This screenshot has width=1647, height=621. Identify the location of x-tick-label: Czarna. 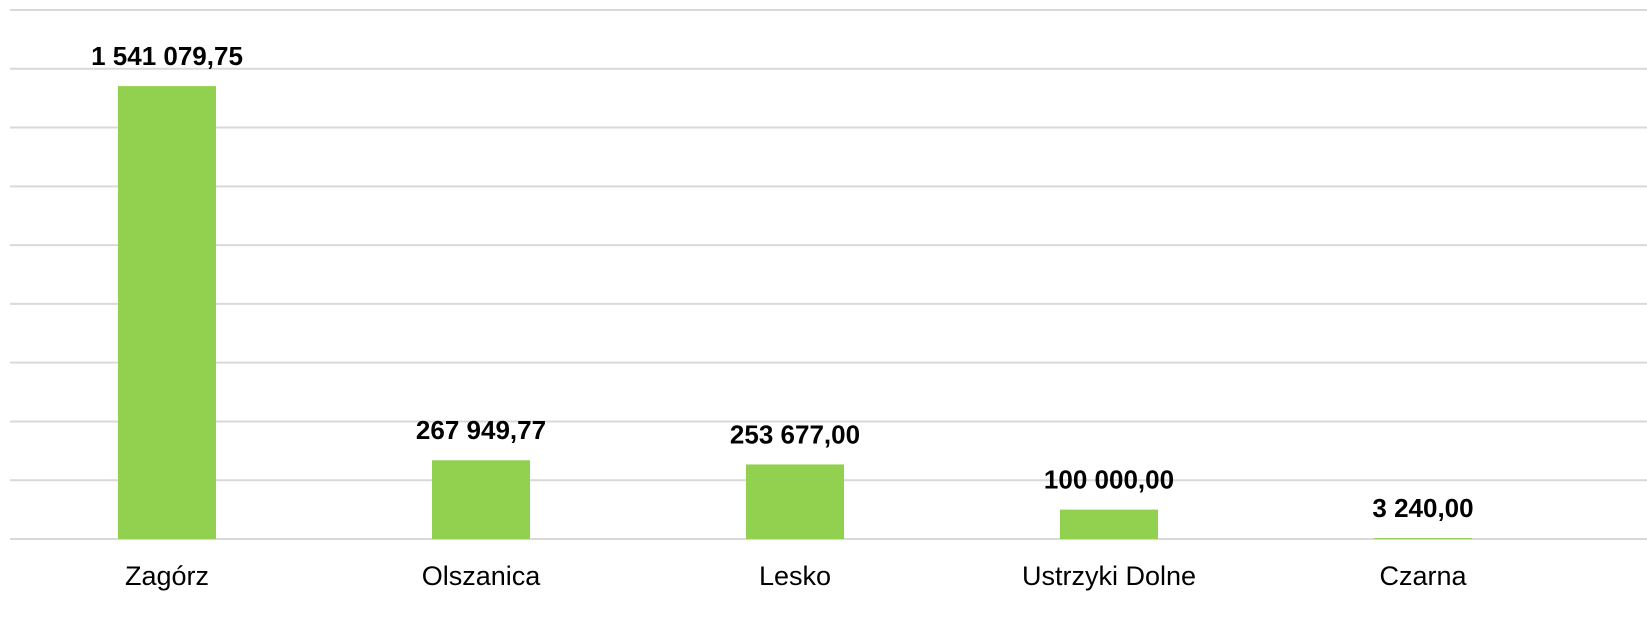
(1423, 576).